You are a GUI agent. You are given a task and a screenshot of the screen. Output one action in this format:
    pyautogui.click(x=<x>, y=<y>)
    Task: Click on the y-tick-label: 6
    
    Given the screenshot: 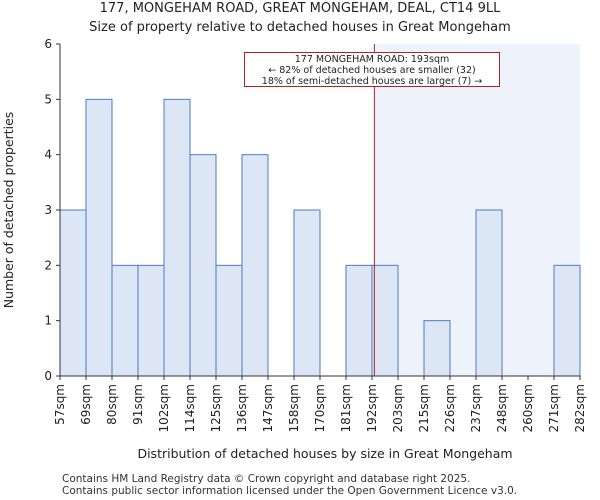 What is the action you would take?
    pyautogui.click(x=48, y=44)
    